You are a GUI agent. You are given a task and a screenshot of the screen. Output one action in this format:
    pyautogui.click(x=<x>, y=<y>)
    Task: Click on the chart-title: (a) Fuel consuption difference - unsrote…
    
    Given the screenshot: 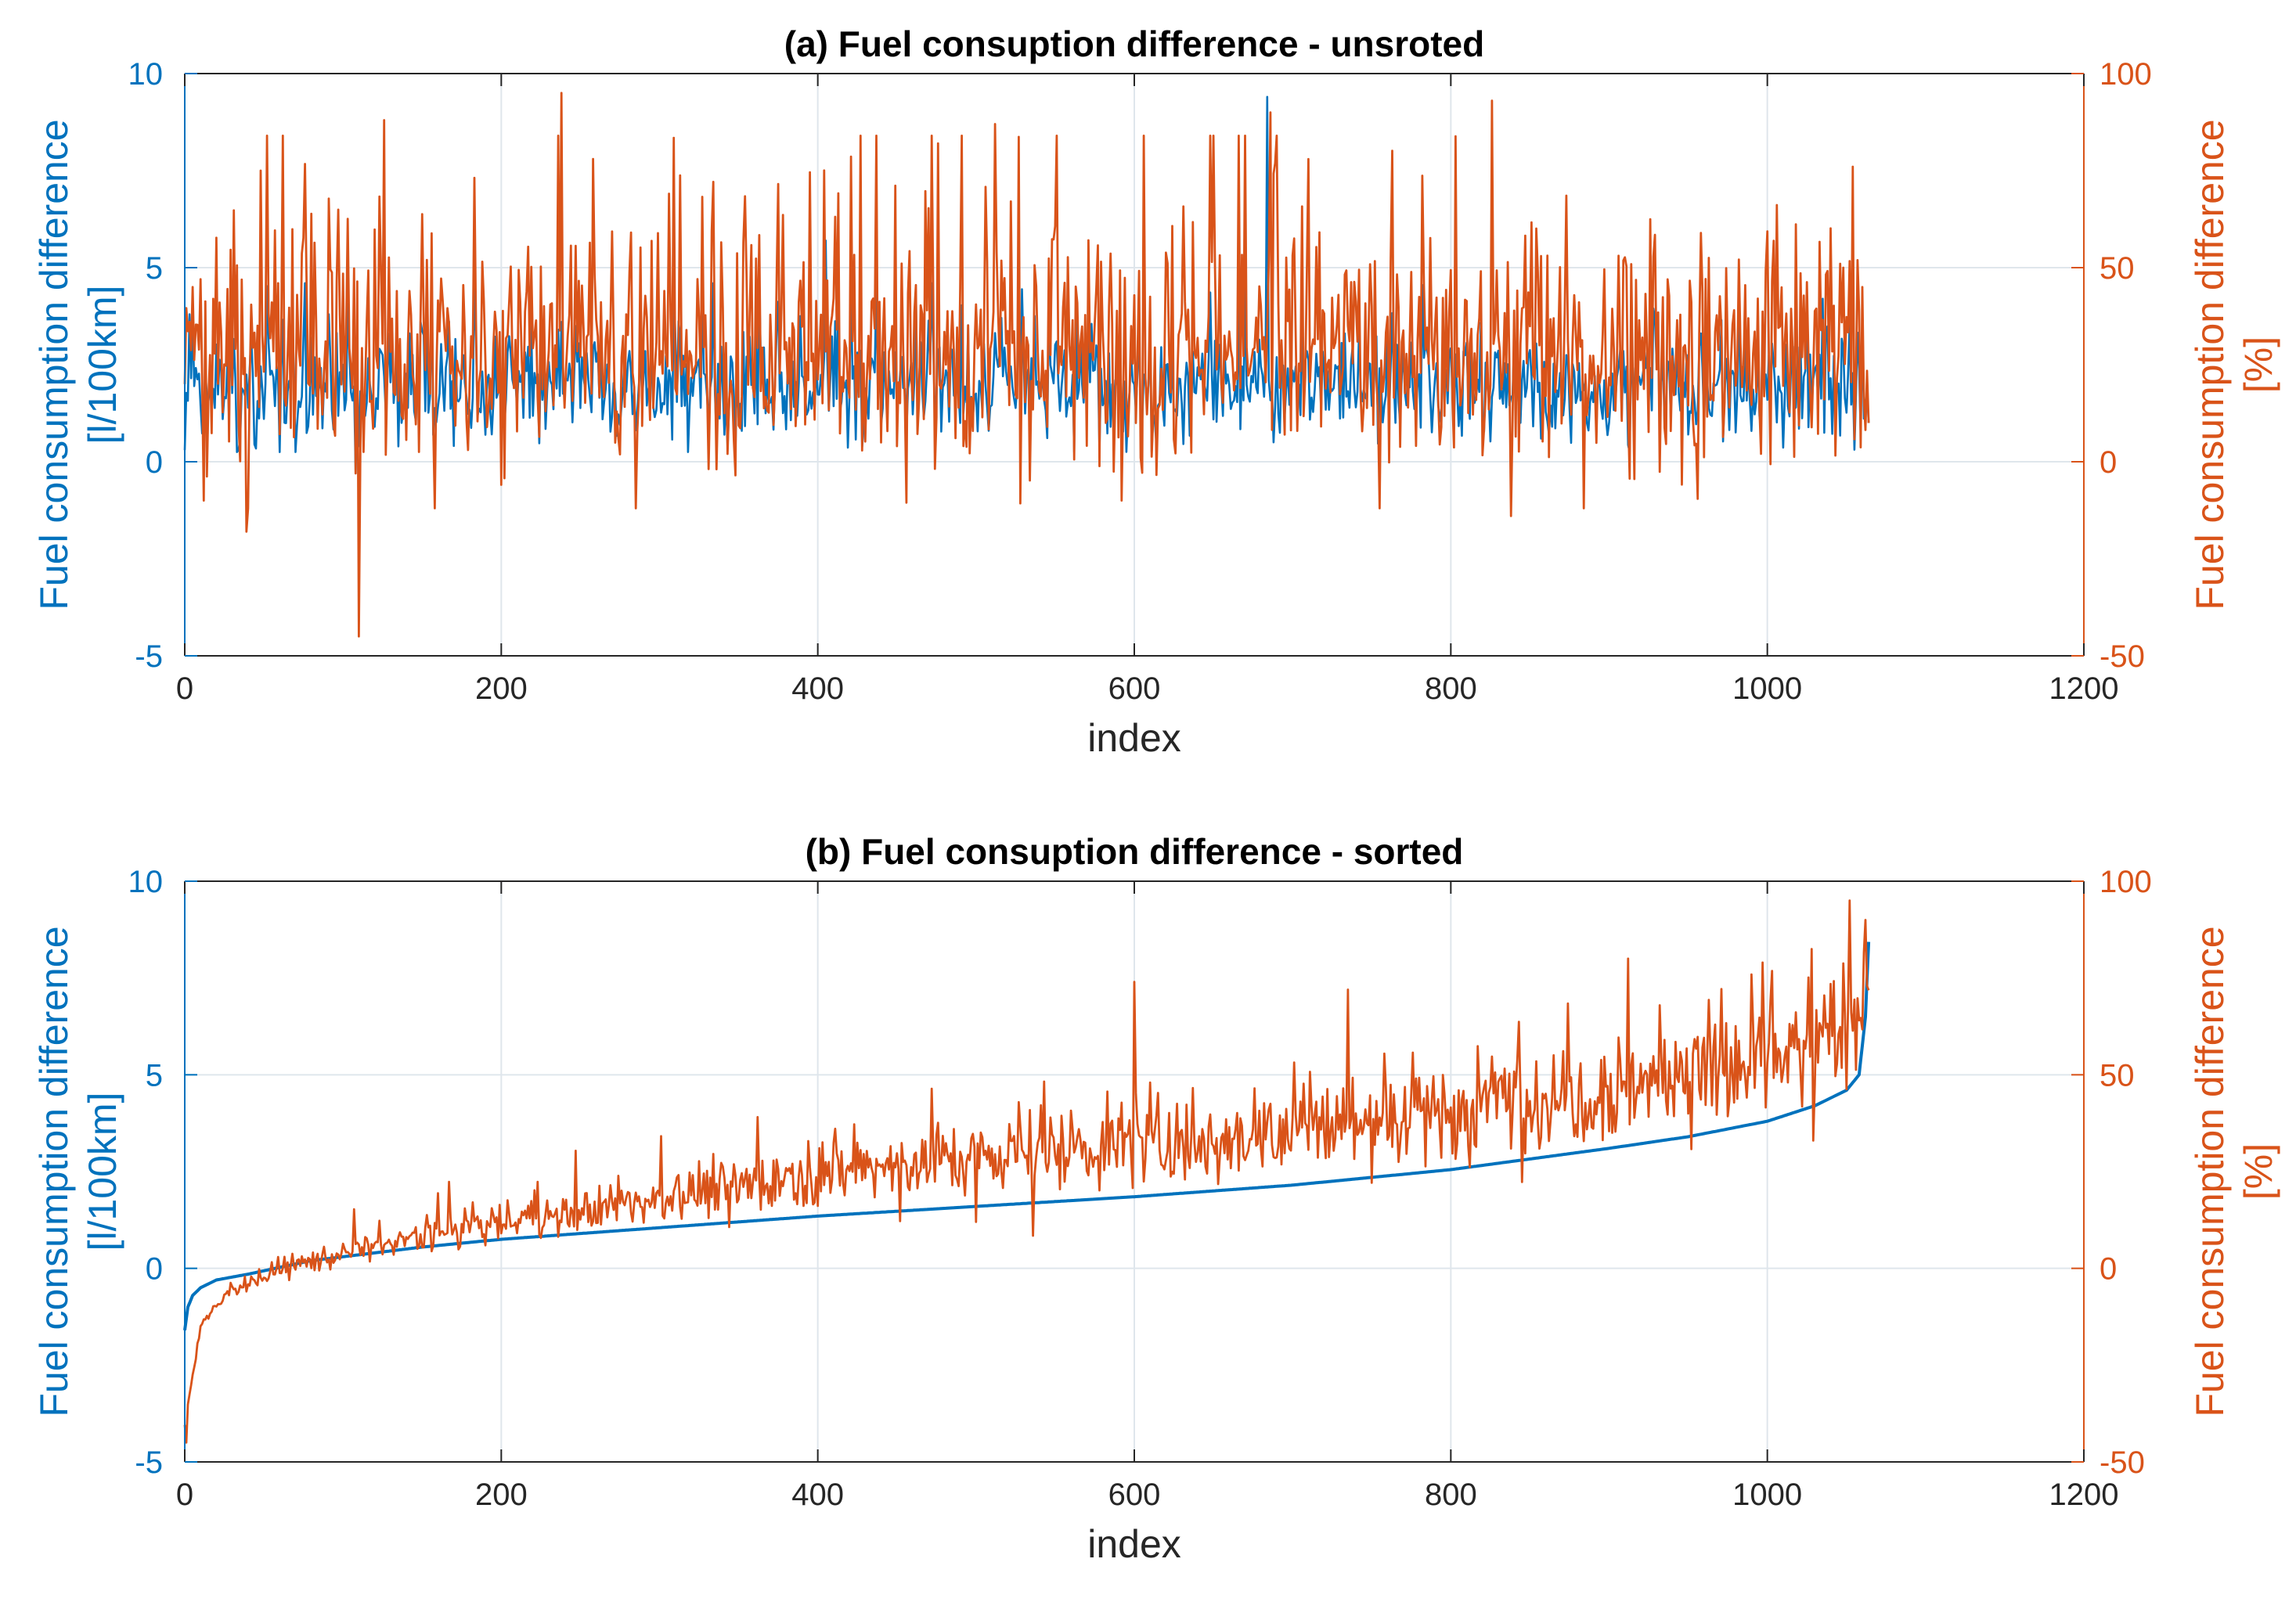 What is the action you would take?
    pyautogui.click(x=1134, y=43)
    